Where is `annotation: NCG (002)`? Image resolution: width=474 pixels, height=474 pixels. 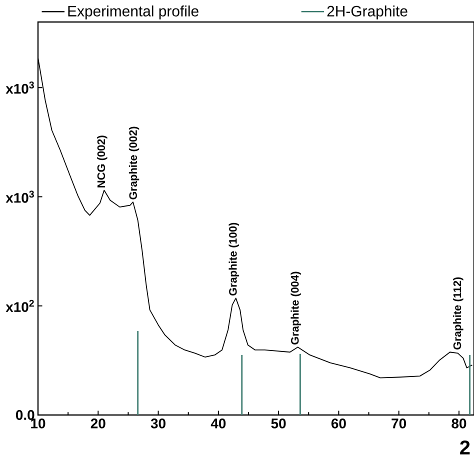 annotation: NCG (002) is located at coordinates (102, 162).